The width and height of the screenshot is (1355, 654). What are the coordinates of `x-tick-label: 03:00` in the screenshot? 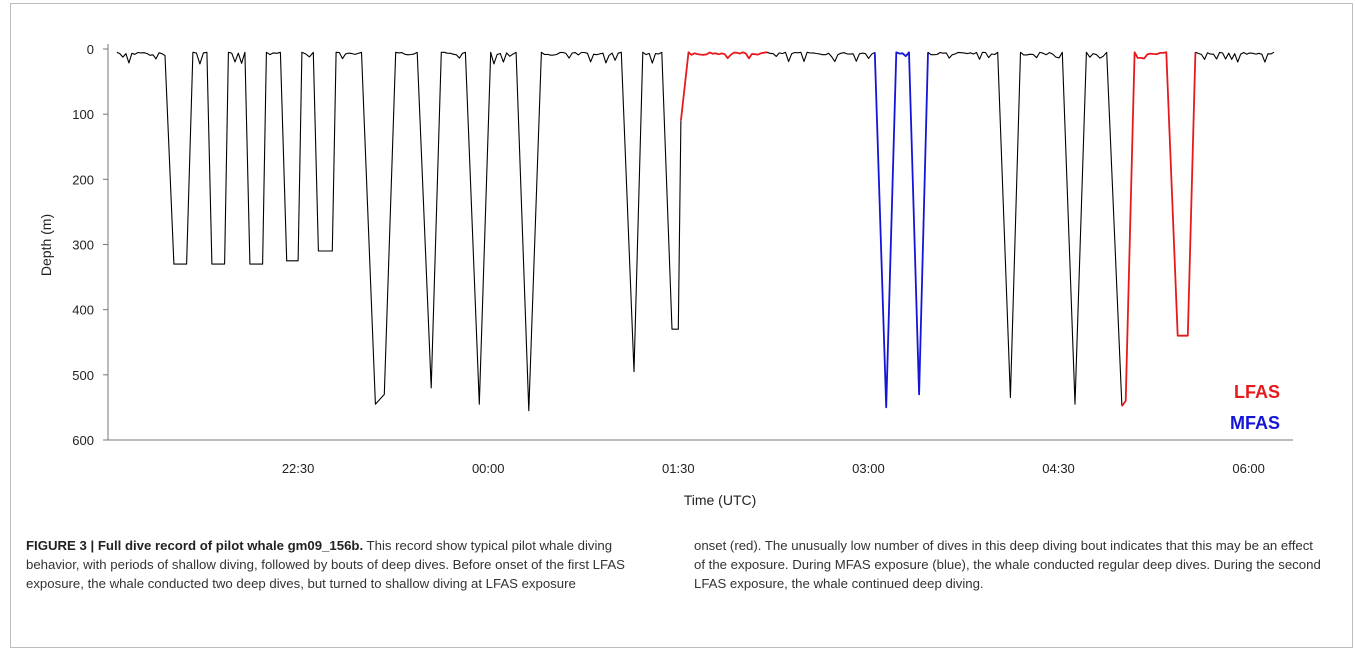 It's located at (868, 468).